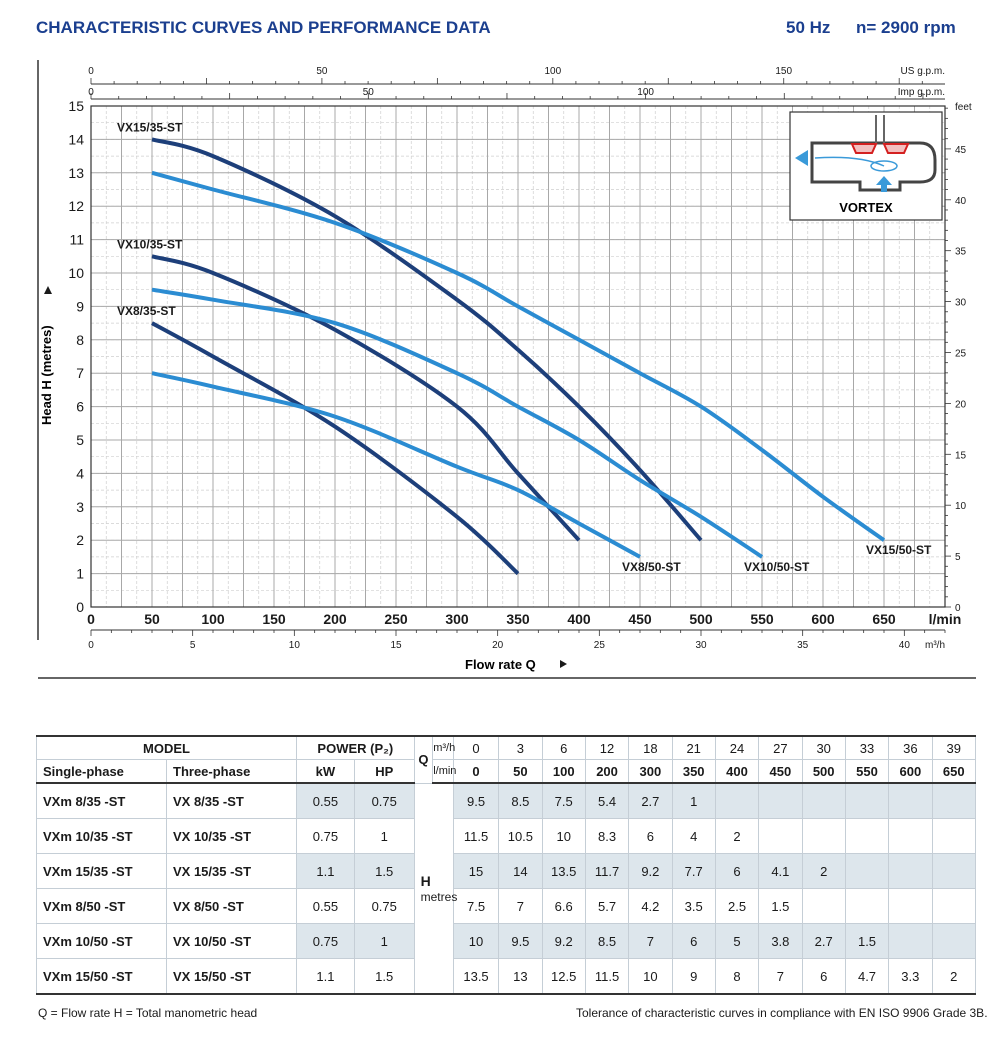 The width and height of the screenshot is (1000, 1060). What do you see at coordinates (325, 976) in the screenshot?
I see `table-cell: 1.1` at bounding box center [325, 976].